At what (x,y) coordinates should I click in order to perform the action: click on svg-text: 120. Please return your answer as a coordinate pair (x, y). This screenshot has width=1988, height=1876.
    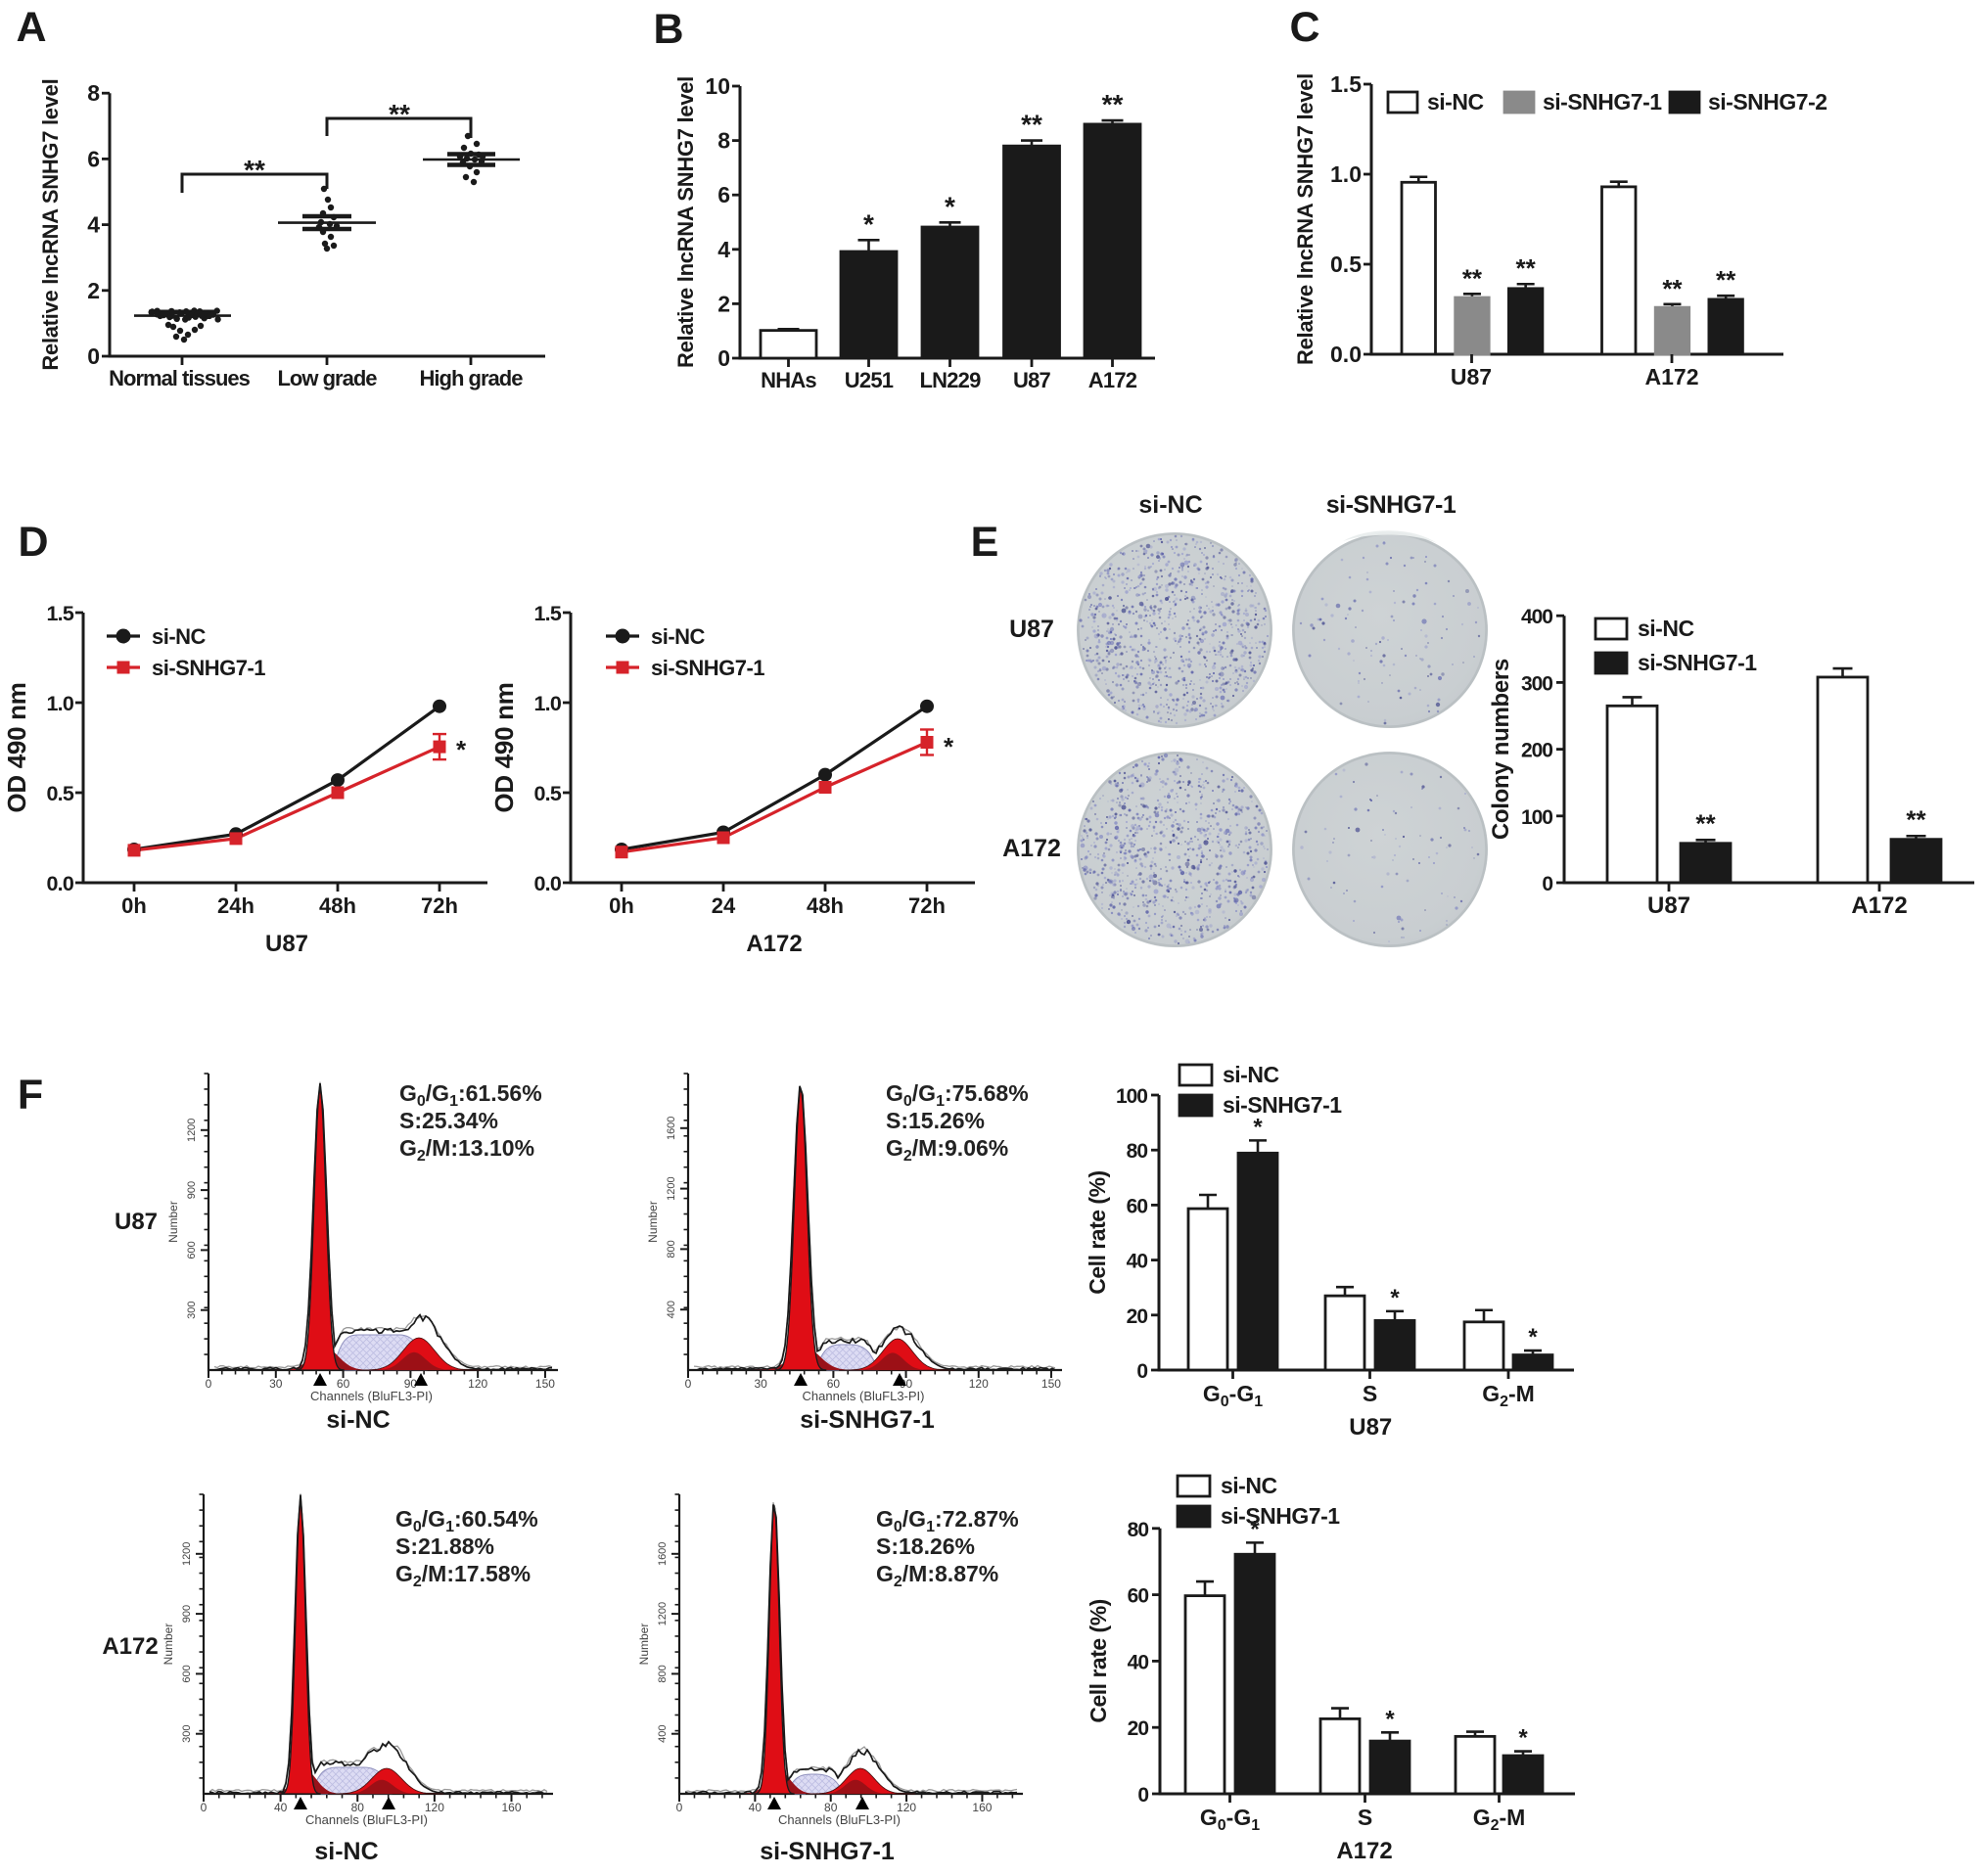
    Looking at the image, I should click on (434, 1807).